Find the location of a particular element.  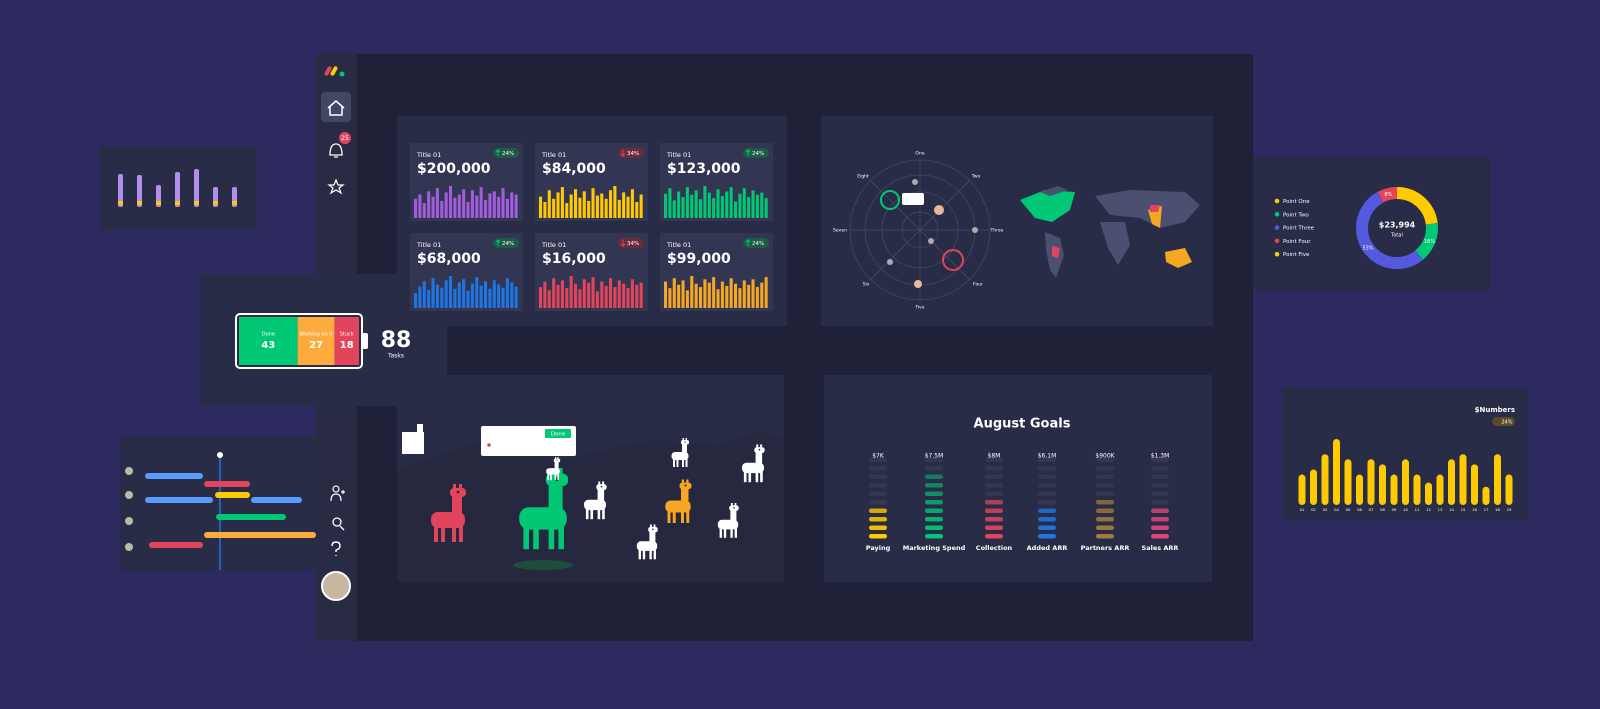

home-icon is located at coordinates (336, 108).